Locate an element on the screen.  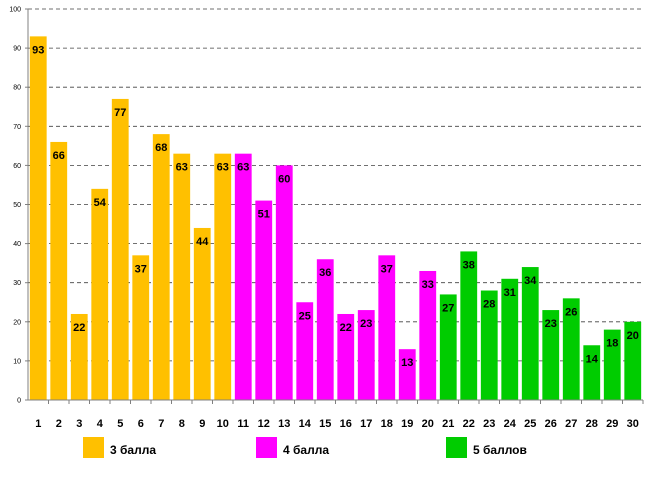
data-label-8: 63 is located at coordinates (182, 168).